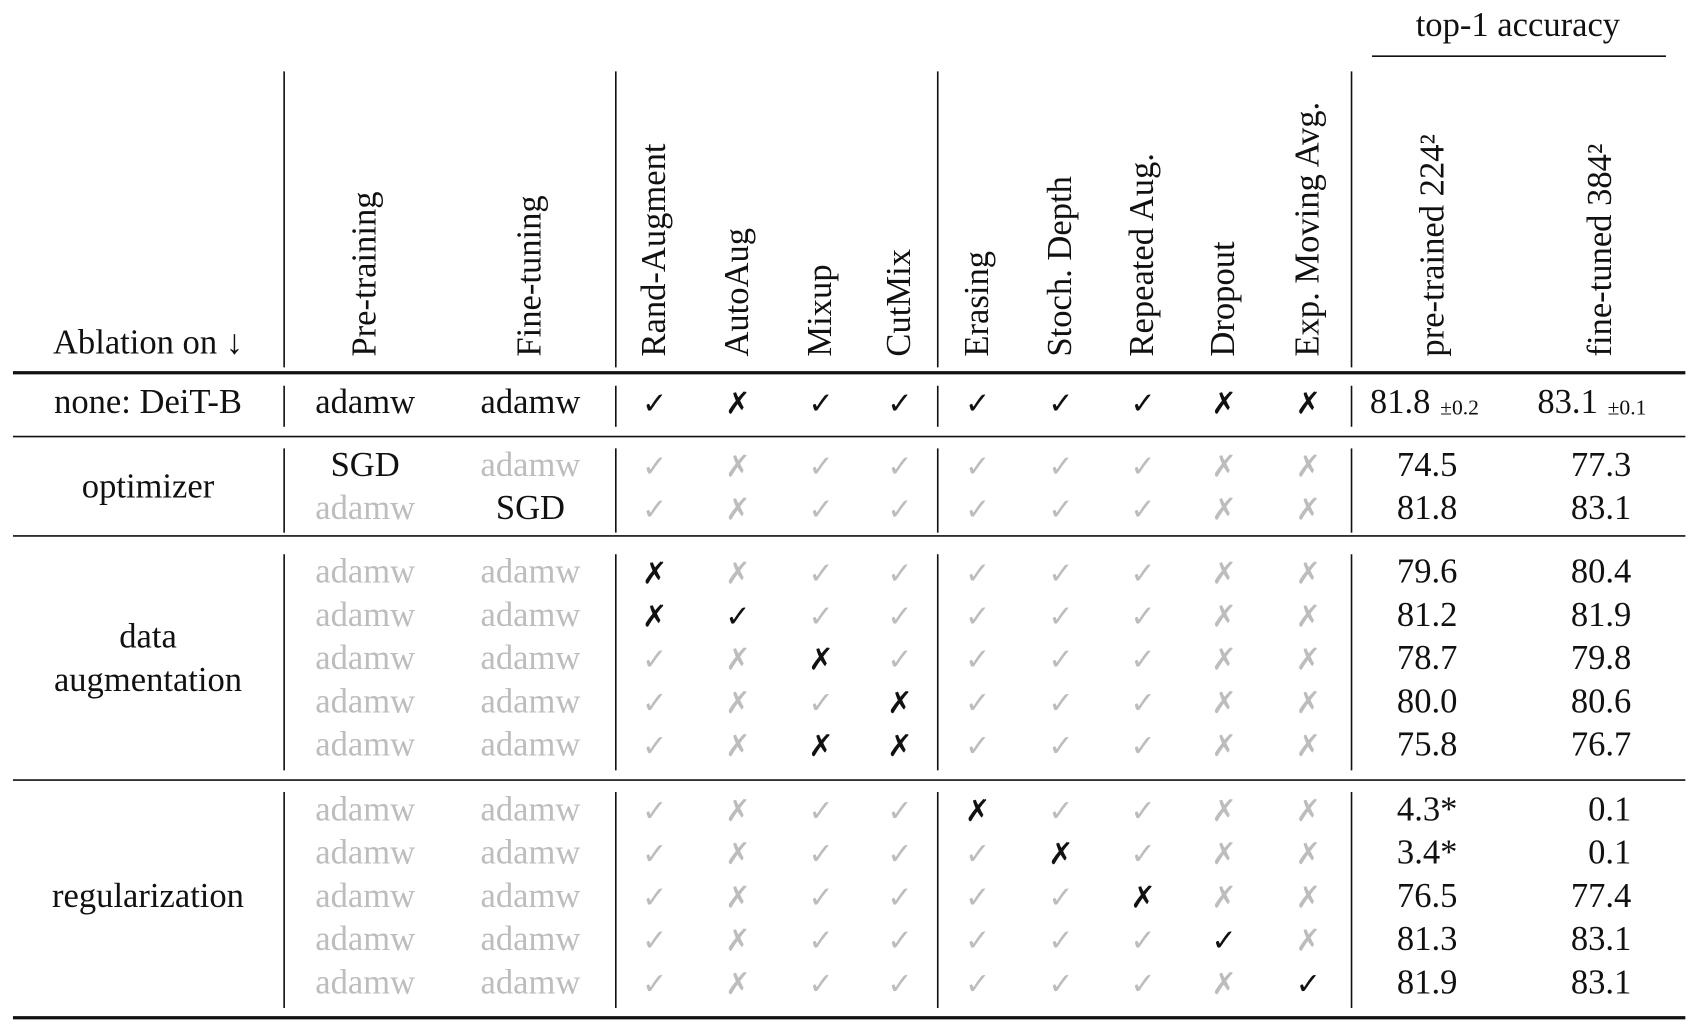  What do you see at coordinates (148, 343) in the screenshot?
I see `ablation-label: Ablation on ↓` at bounding box center [148, 343].